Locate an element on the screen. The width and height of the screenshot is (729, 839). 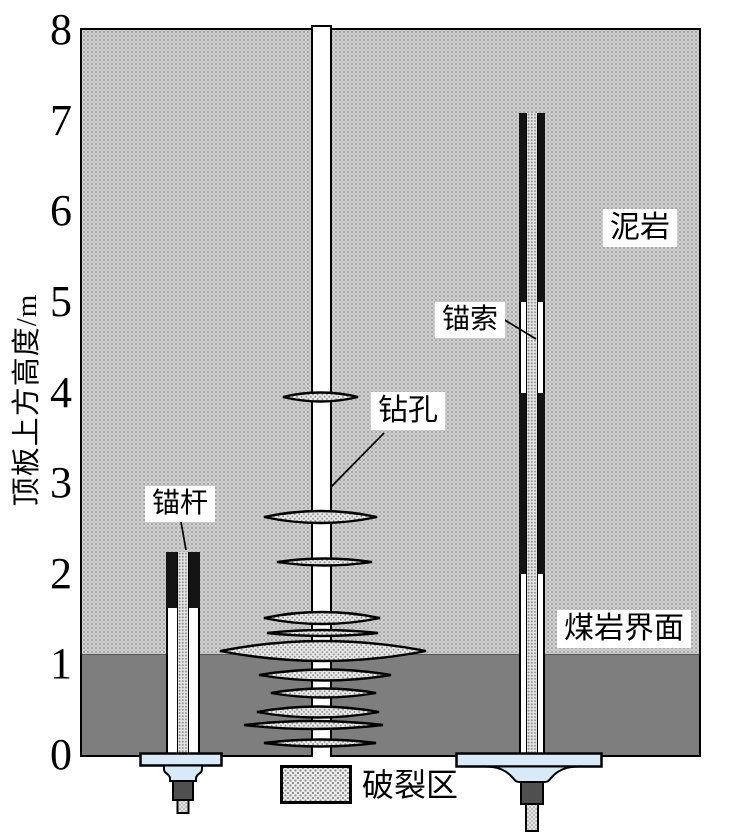
fracture-zone-legend-label: 破裂区 is located at coordinates (410, 785).